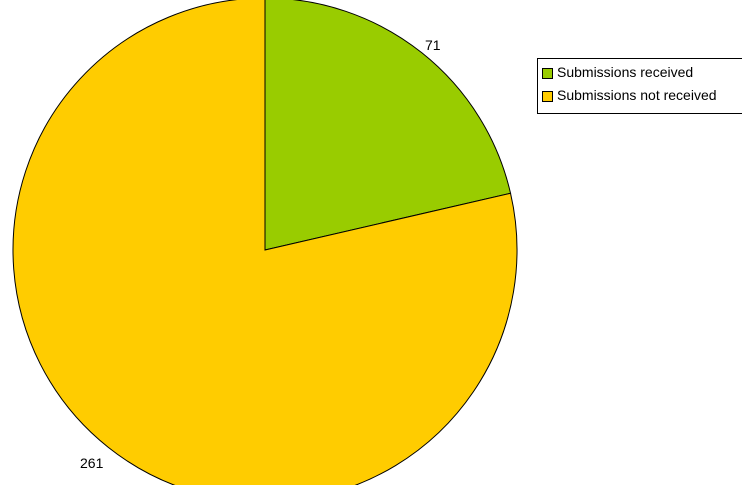 This screenshot has height=485, width=742. What do you see at coordinates (547, 73) in the screenshot?
I see `legend-swatch-received` at bounding box center [547, 73].